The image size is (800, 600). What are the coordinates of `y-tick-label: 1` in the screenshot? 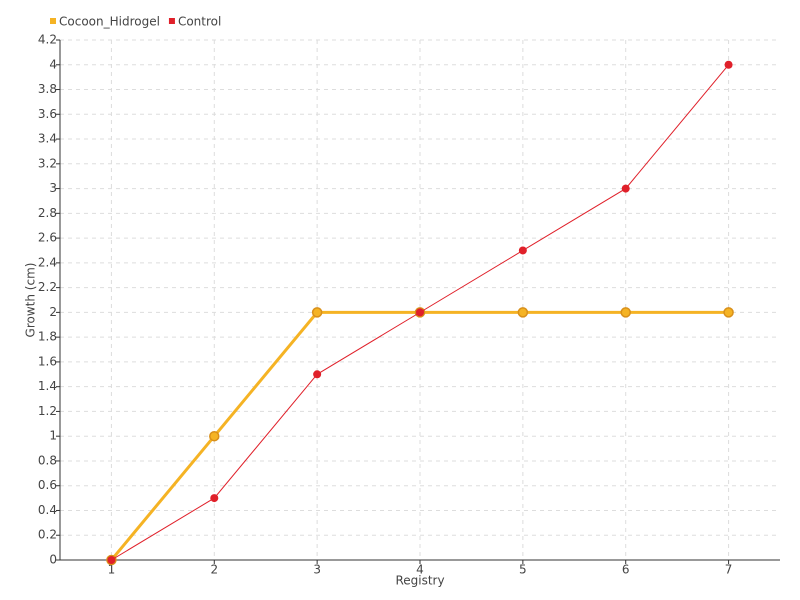 It's located at (53, 436).